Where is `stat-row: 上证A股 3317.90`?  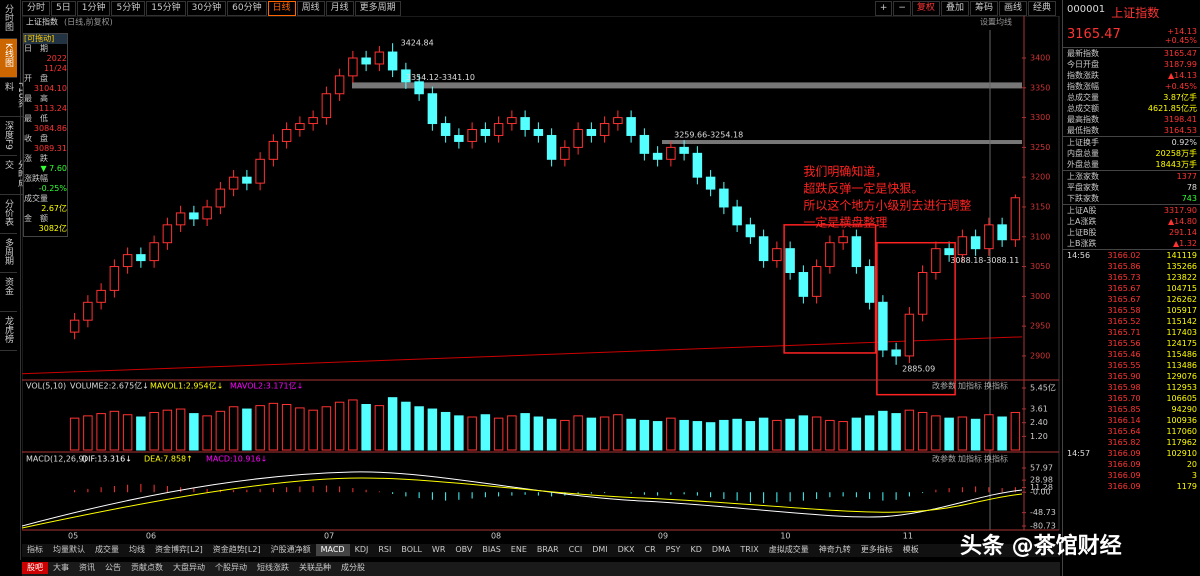
stat-row: 上证A股 3317.90 is located at coordinates (1131, 210).